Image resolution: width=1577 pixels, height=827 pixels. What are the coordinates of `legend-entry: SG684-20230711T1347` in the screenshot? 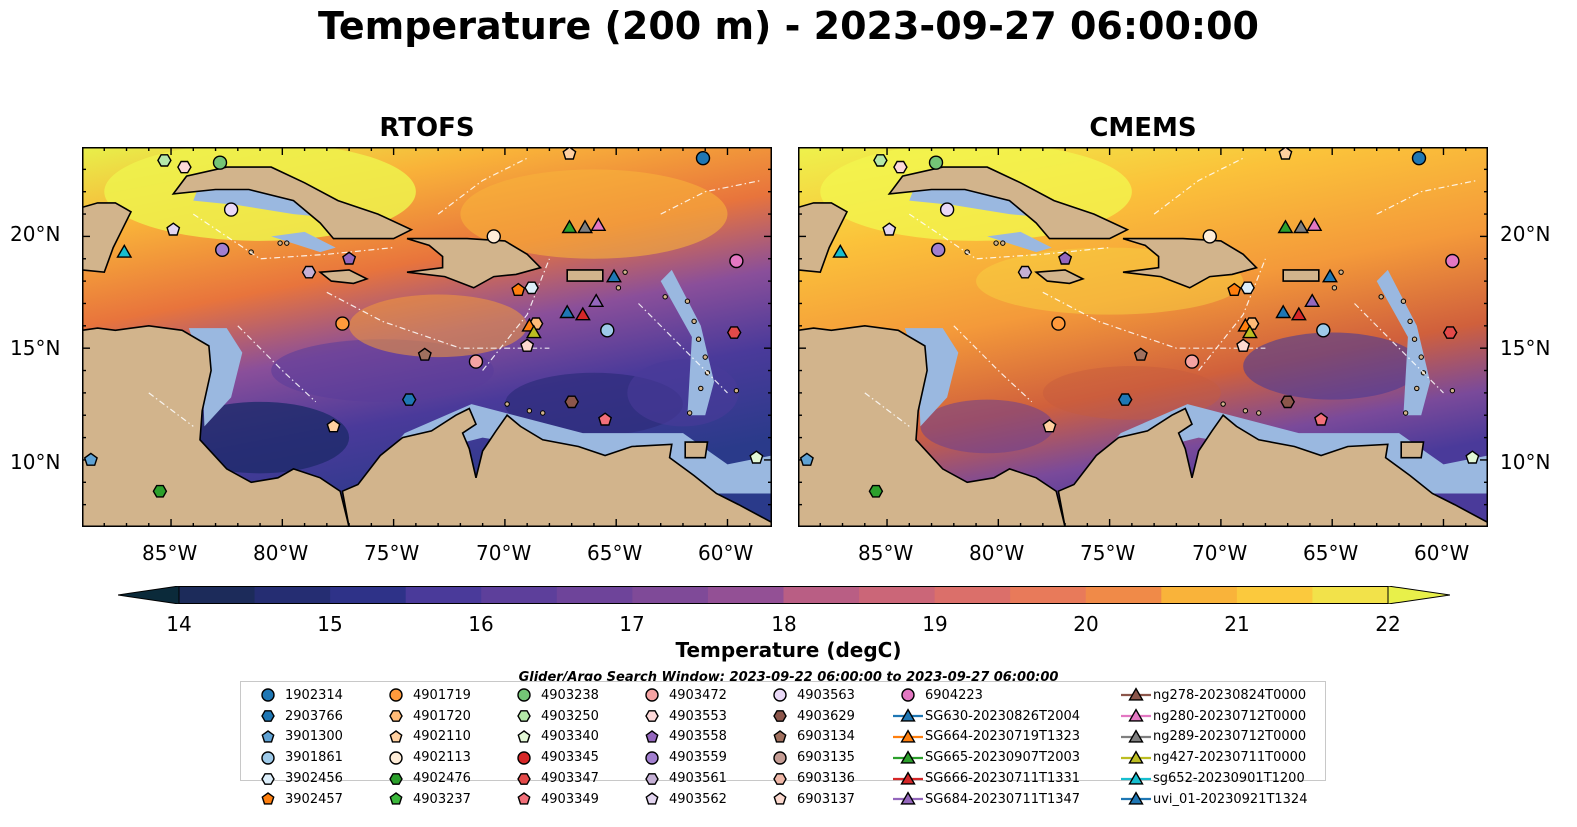 It's located at (985, 799).